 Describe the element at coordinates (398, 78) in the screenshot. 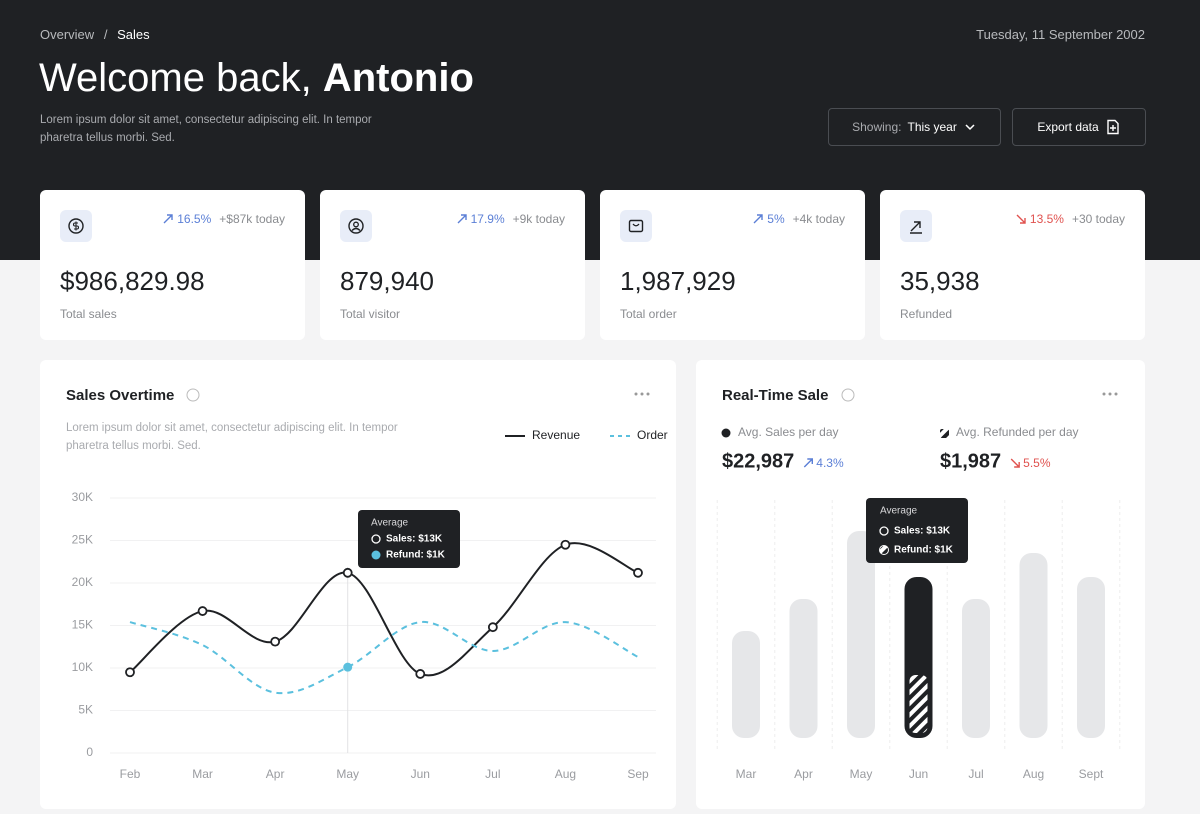

I see `user-name: Antonio` at that location.